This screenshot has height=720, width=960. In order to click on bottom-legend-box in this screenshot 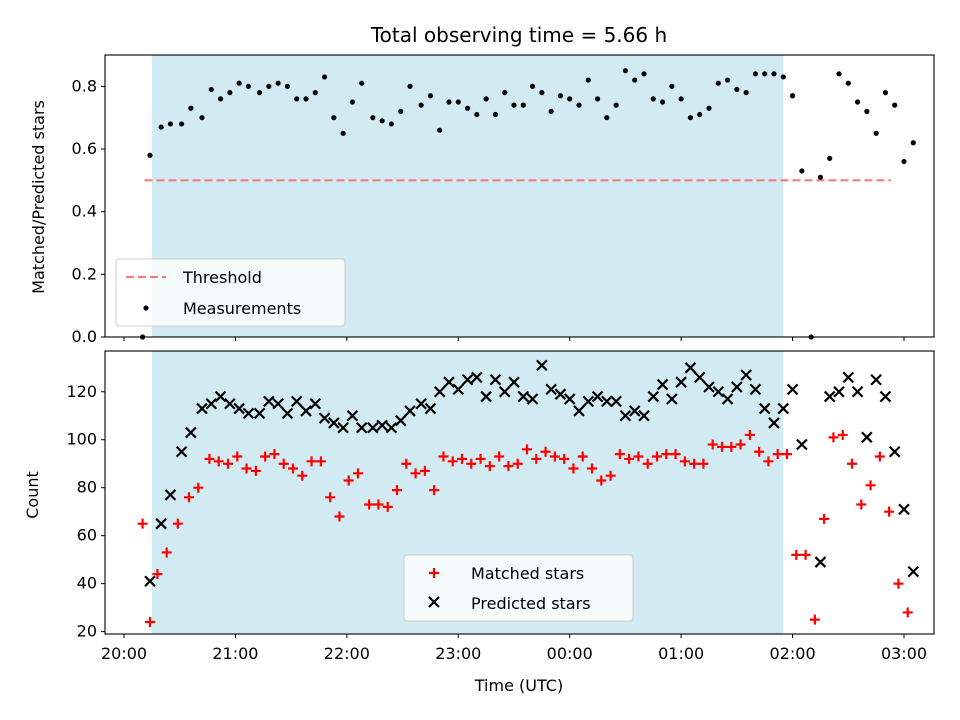, I will do `click(518, 588)`.